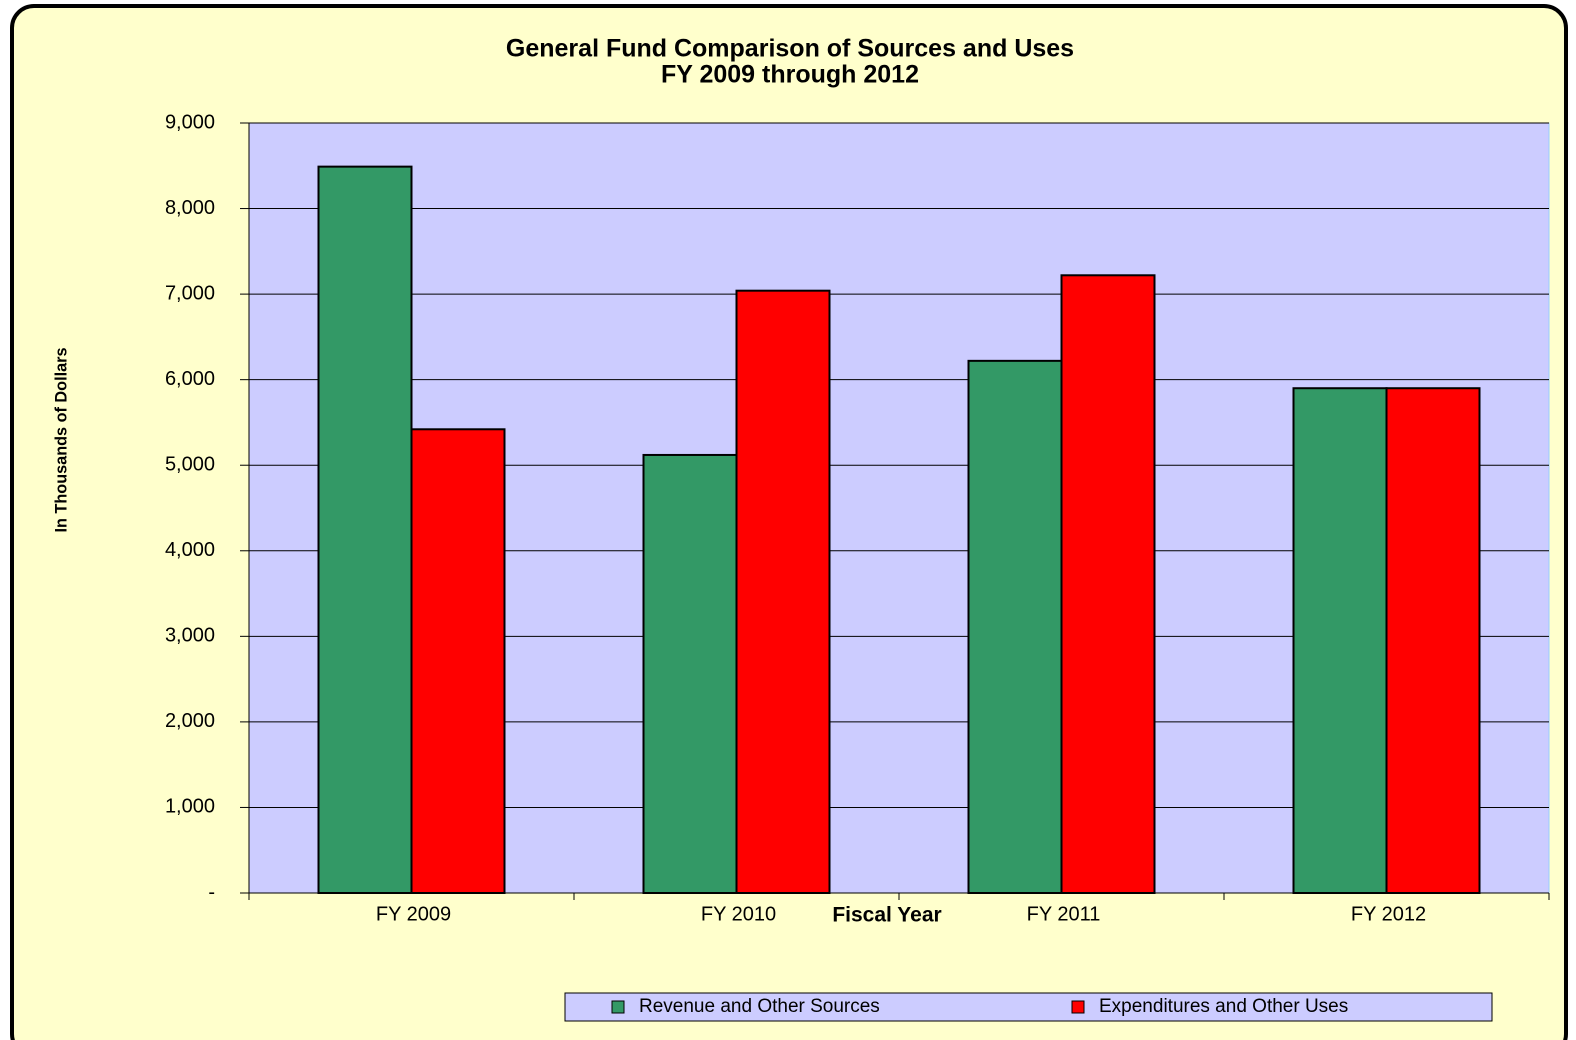  I want to click on y-tick-label: 9,000, so click(190, 122).